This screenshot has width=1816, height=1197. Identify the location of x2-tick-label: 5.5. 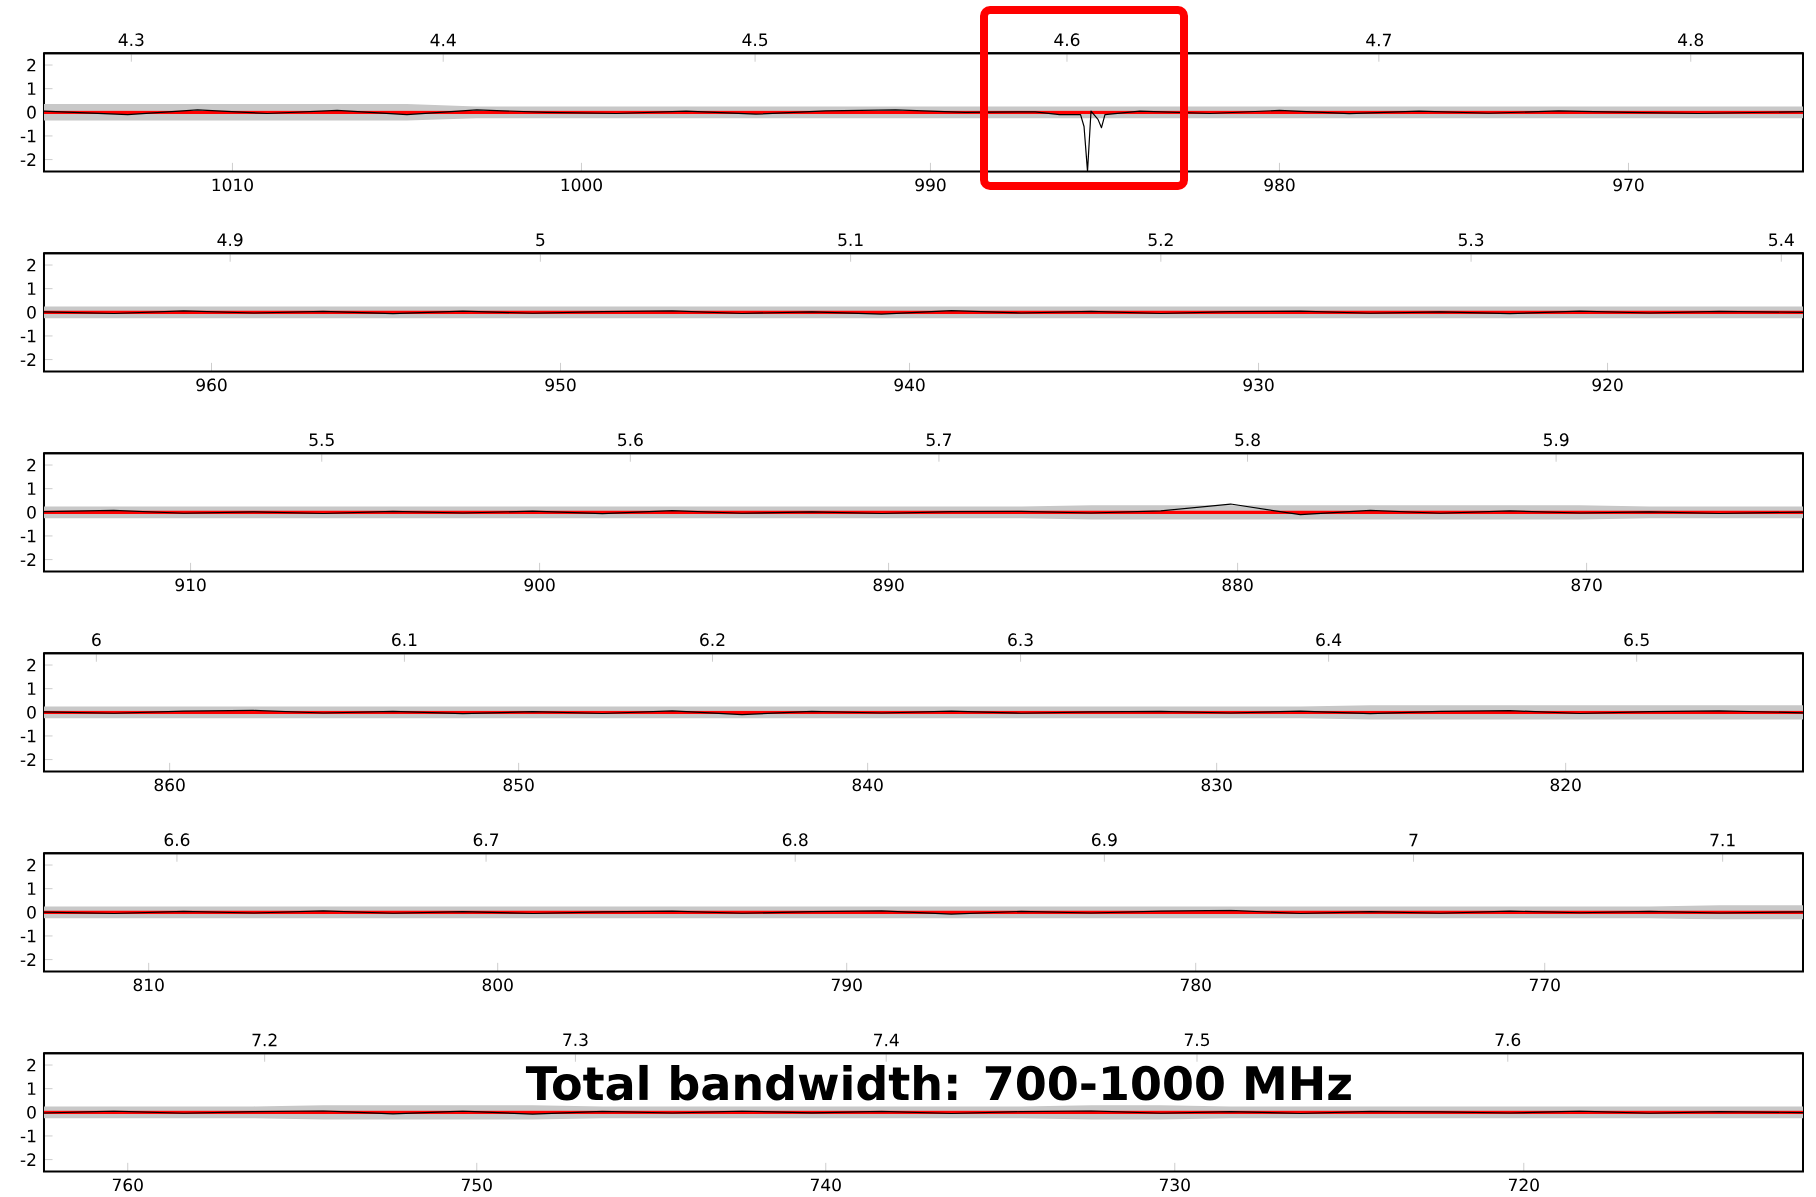
(321, 440).